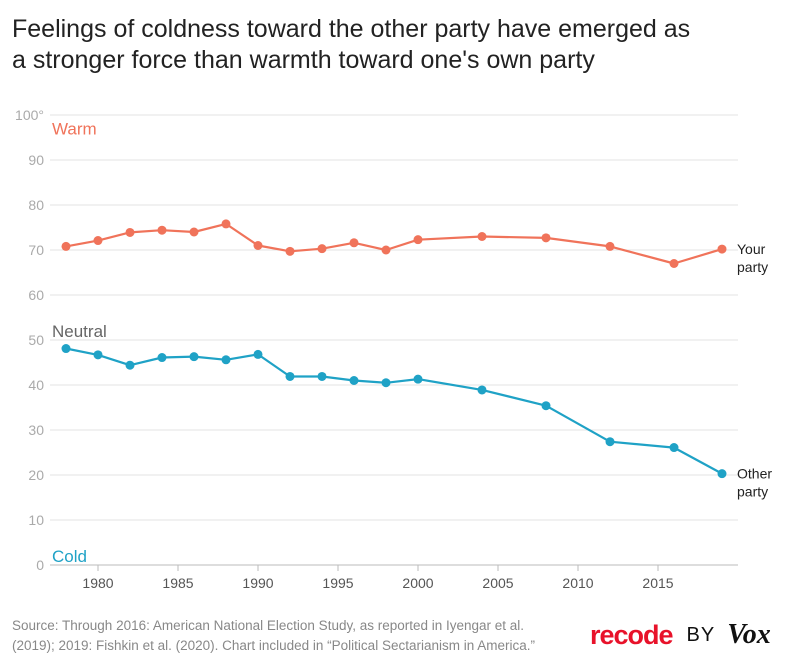 The image size is (800, 671). I want to click on x-tick-label: 1990, so click(257, 583).